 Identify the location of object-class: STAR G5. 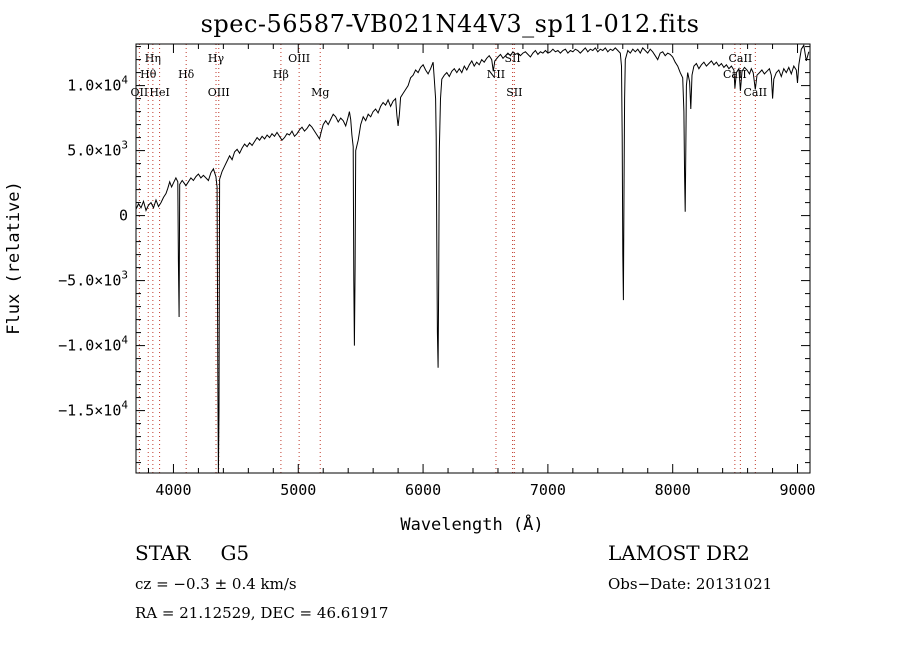
(192, 553).